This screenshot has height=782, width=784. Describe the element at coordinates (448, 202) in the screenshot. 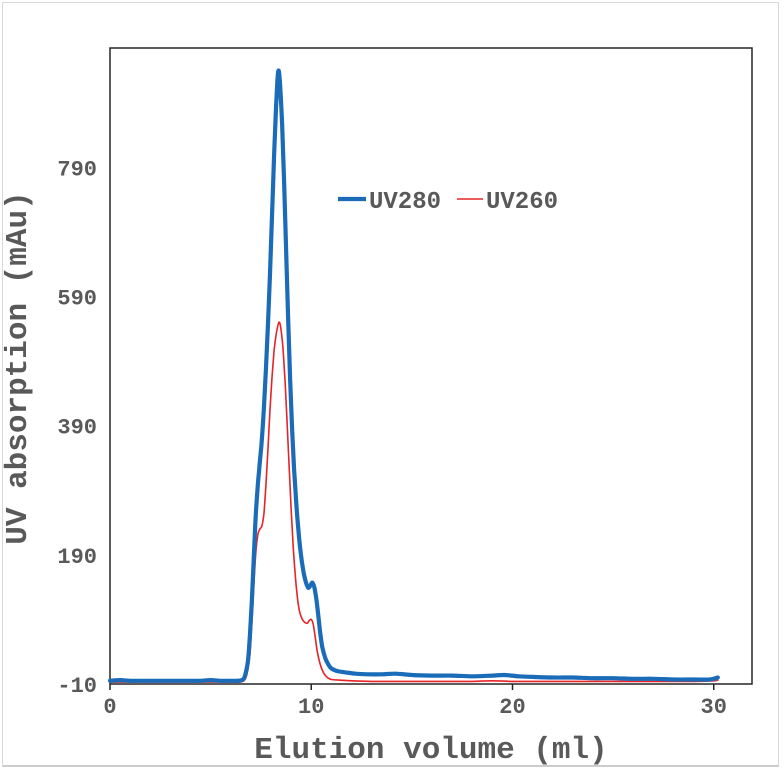

I see `legend: UV280 UV260` at that location.